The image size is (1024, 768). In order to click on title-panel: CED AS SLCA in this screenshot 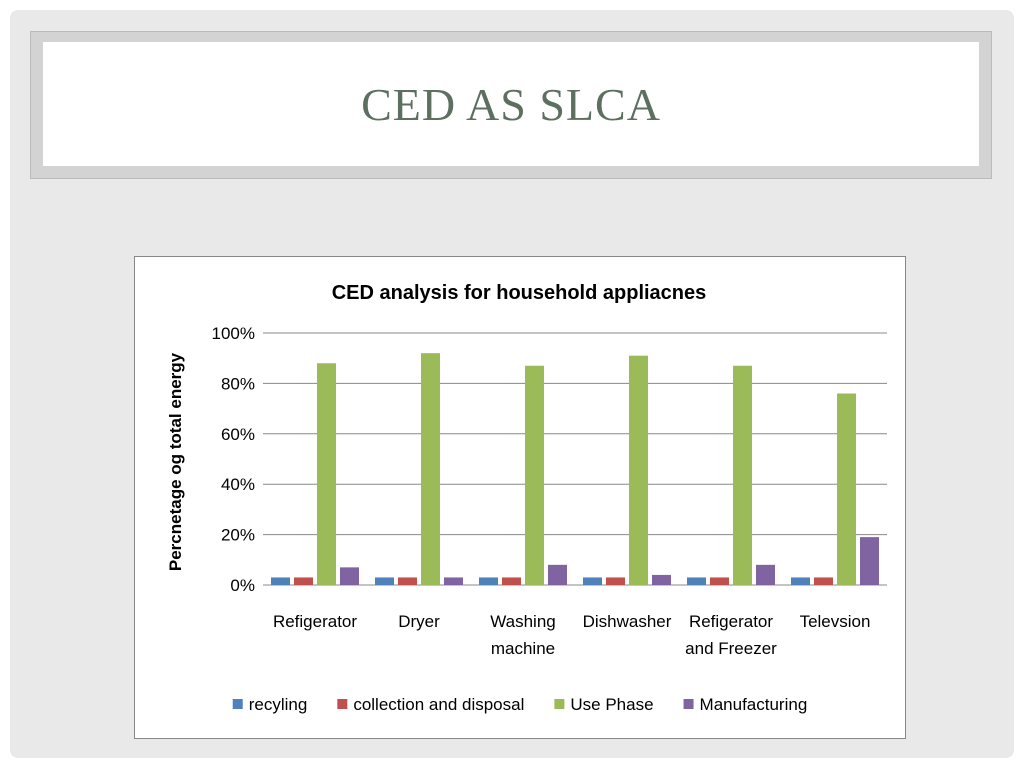, I will do `click(511, 104)`.